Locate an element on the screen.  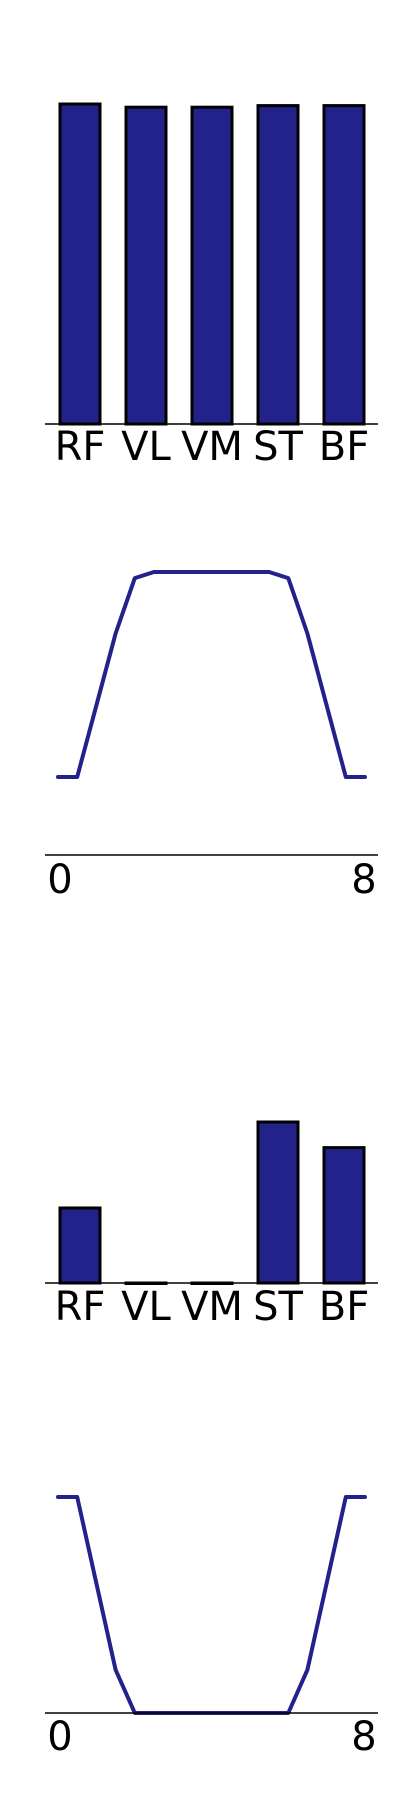
panel-2-tick-label-end: 8 is located at coordinates (363, 880).